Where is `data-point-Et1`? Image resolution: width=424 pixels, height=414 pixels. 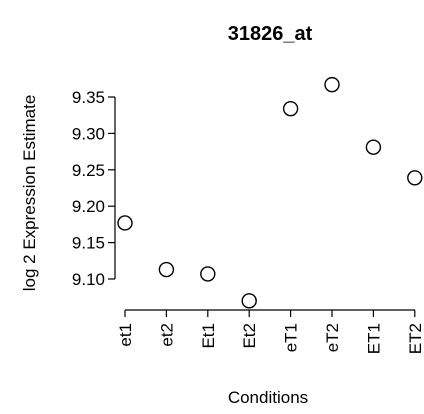
data-point-Et1 is located at coordinates (208, 274).